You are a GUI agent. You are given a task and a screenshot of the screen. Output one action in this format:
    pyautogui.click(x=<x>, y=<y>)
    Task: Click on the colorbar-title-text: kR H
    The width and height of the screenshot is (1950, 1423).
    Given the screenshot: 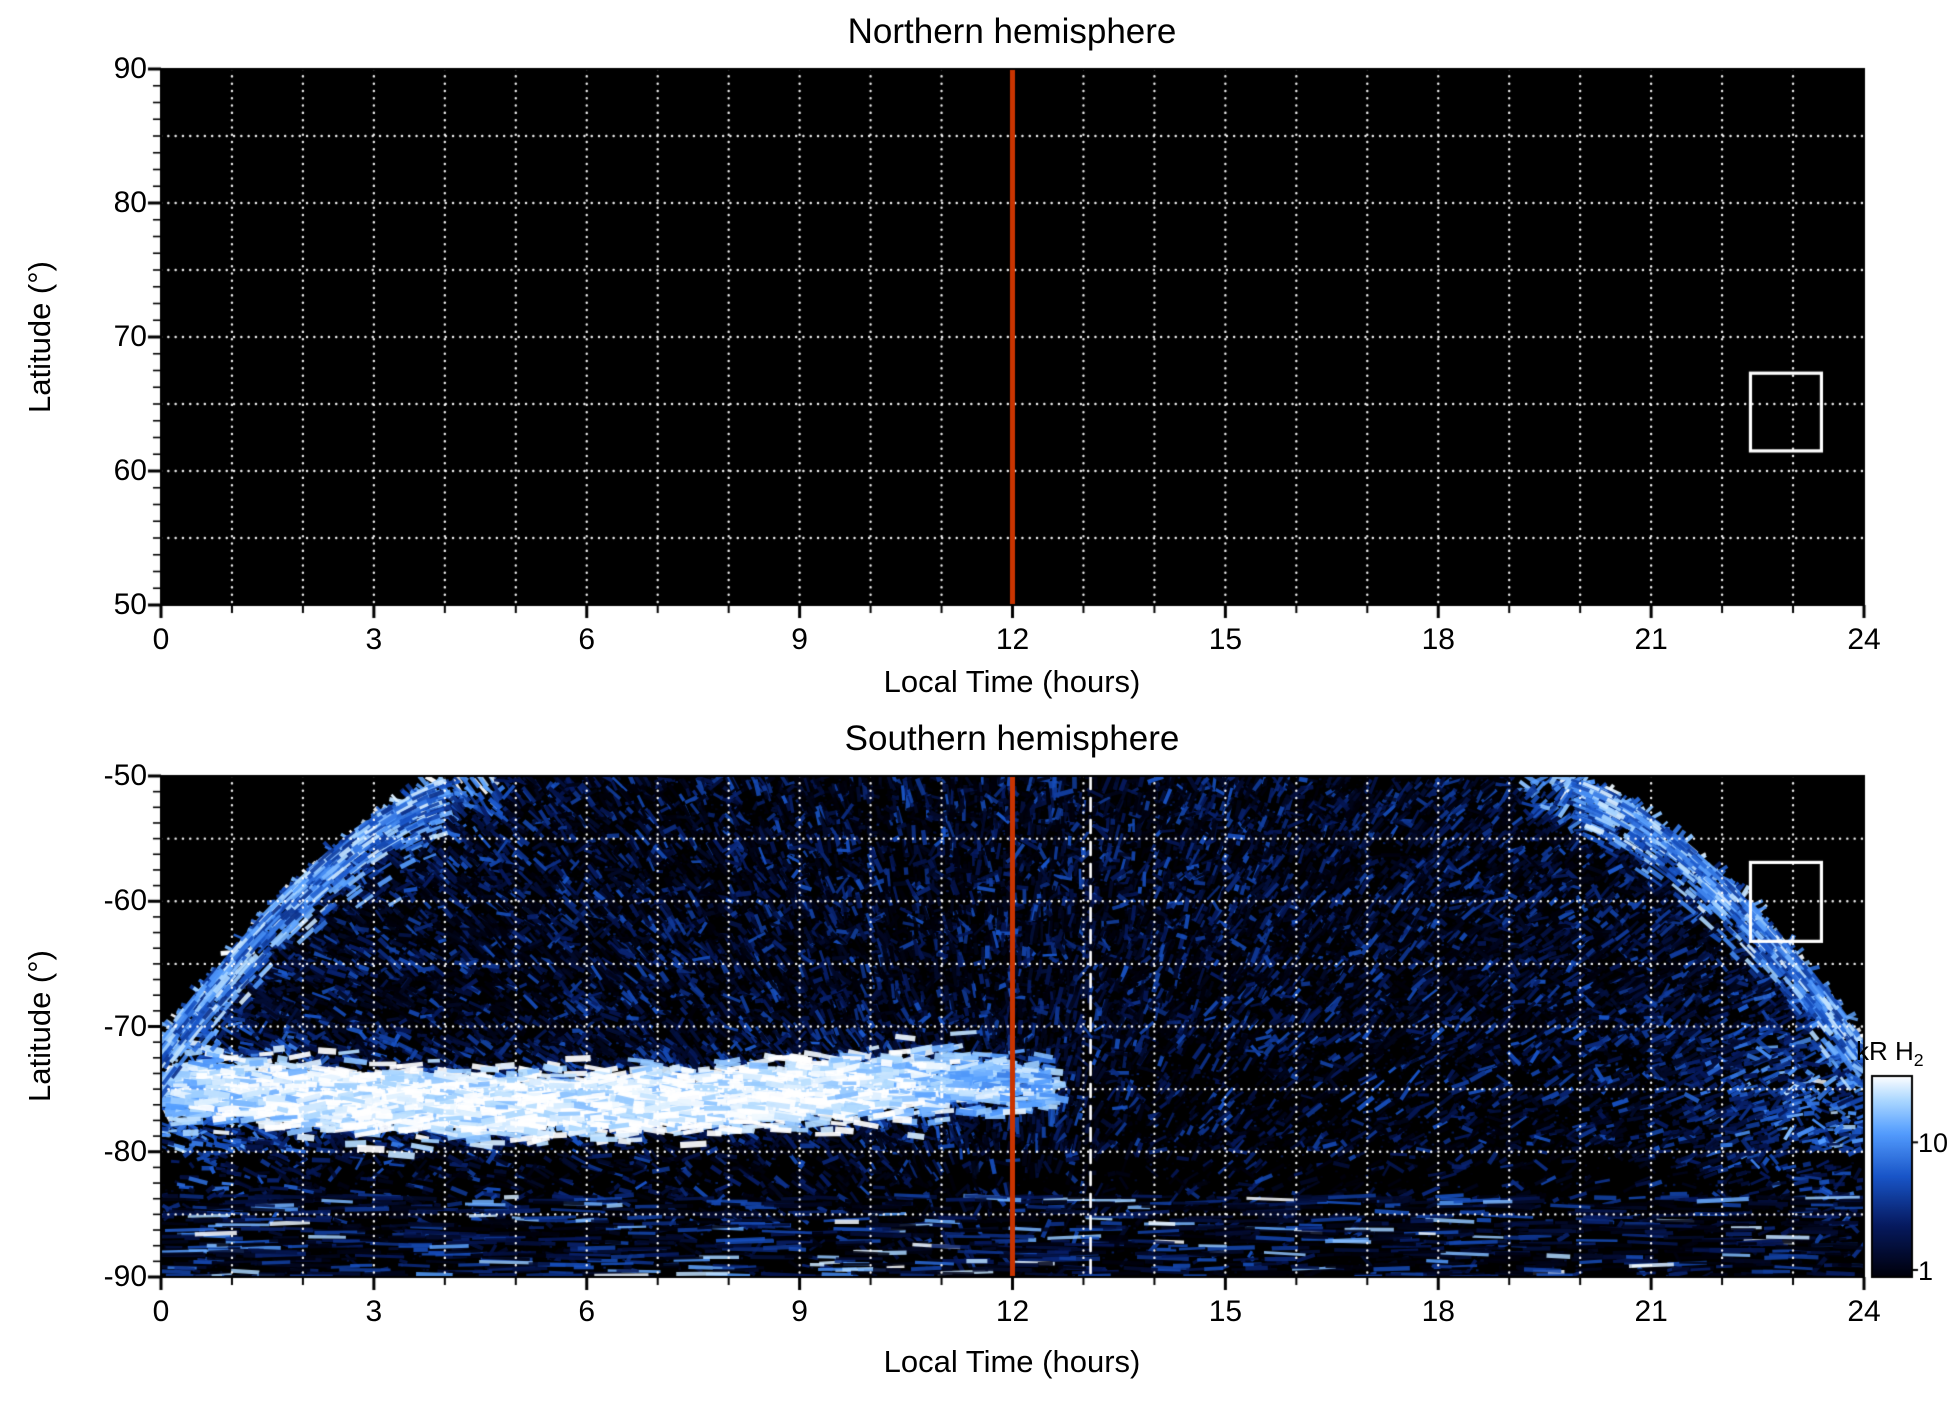 What is the action you would take?
    pyautogui.click(x=1885, y=1051)
    